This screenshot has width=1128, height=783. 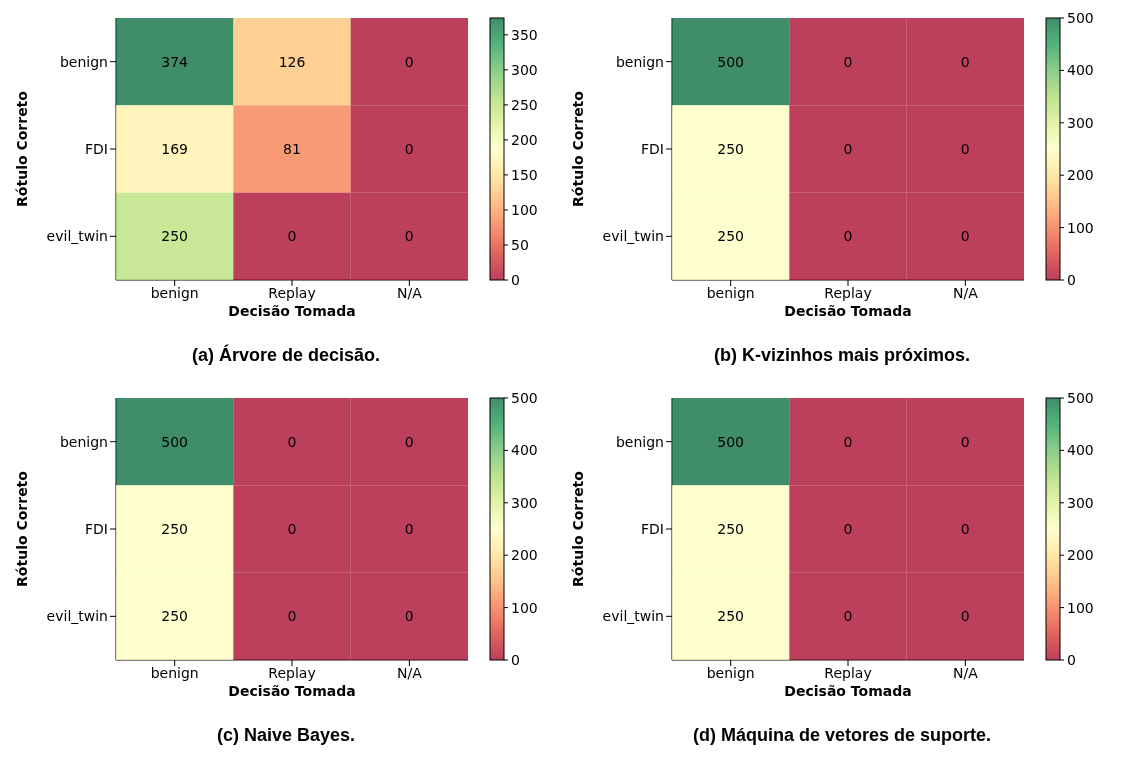 I want to click on text: (d) Máquina de vetores de suporte., so click(x=841, y=735).